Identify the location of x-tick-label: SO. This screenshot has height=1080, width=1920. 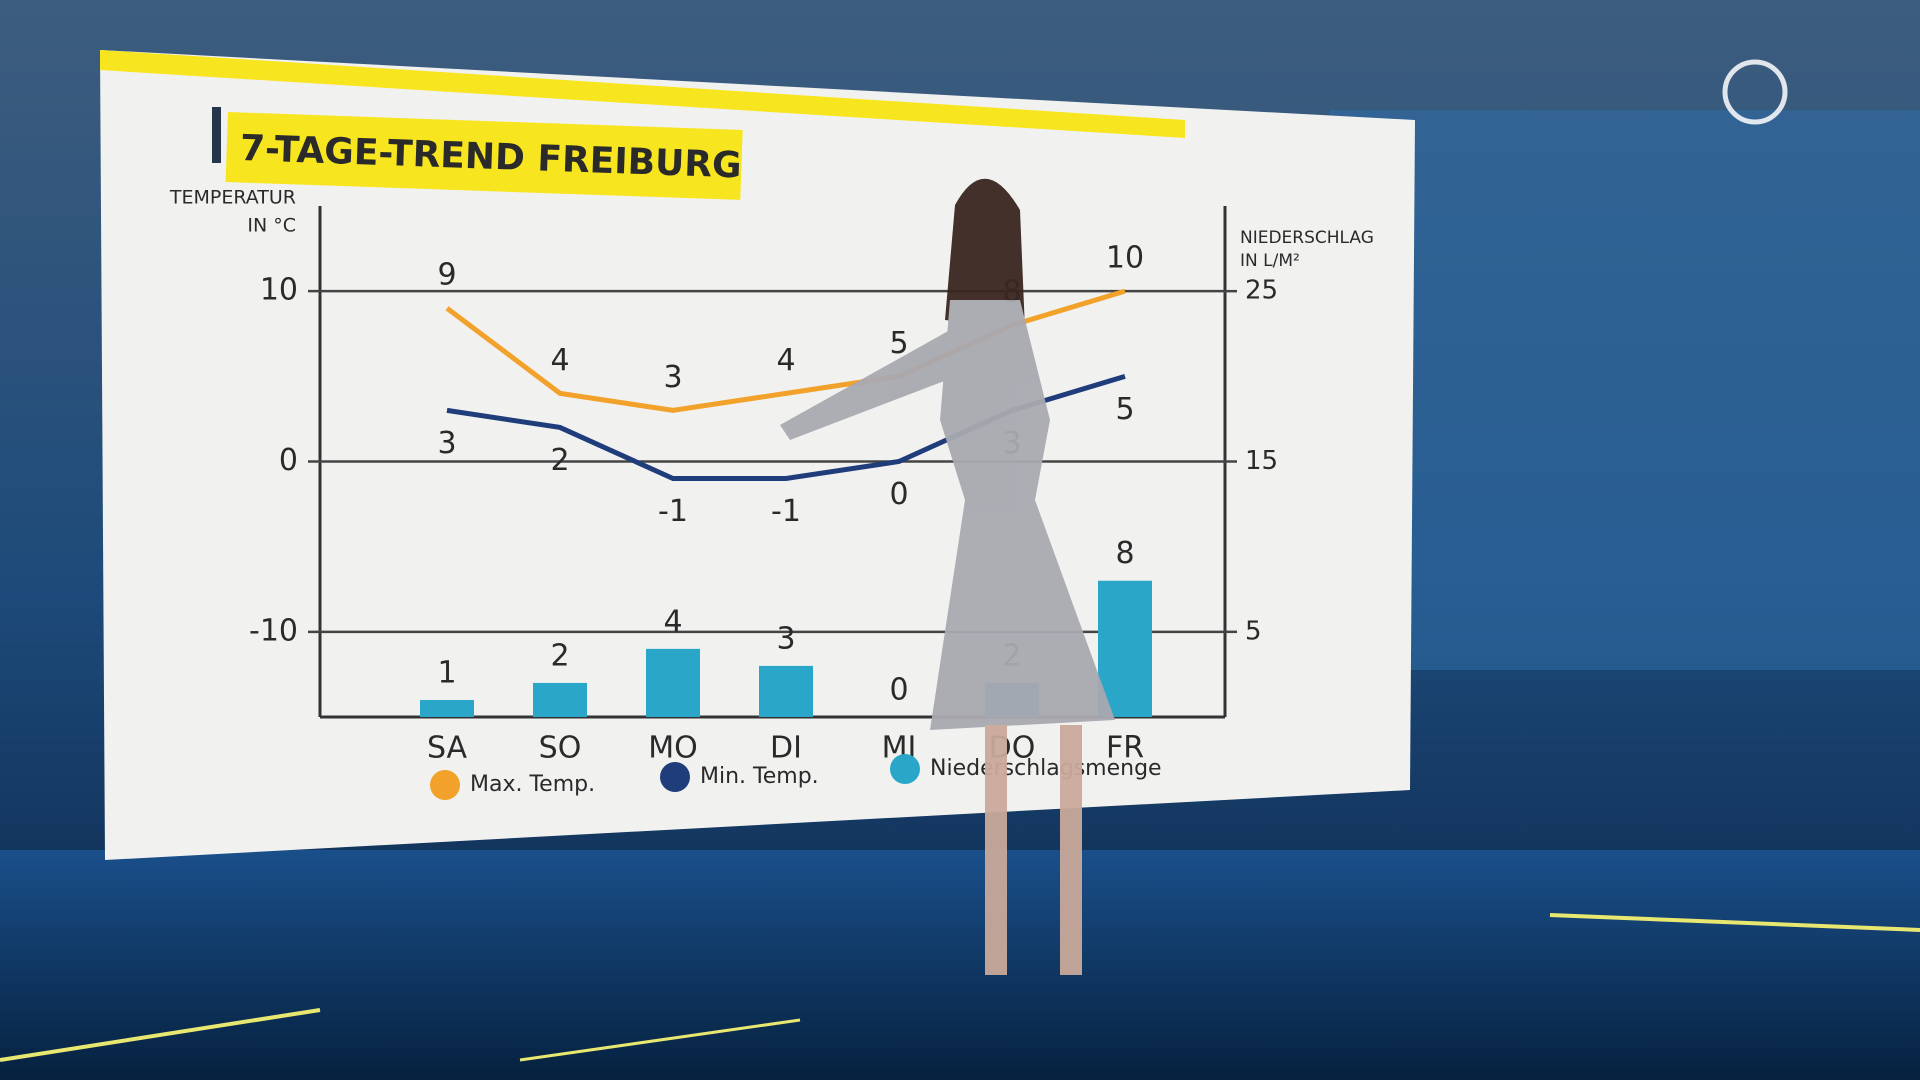
(560, 748).